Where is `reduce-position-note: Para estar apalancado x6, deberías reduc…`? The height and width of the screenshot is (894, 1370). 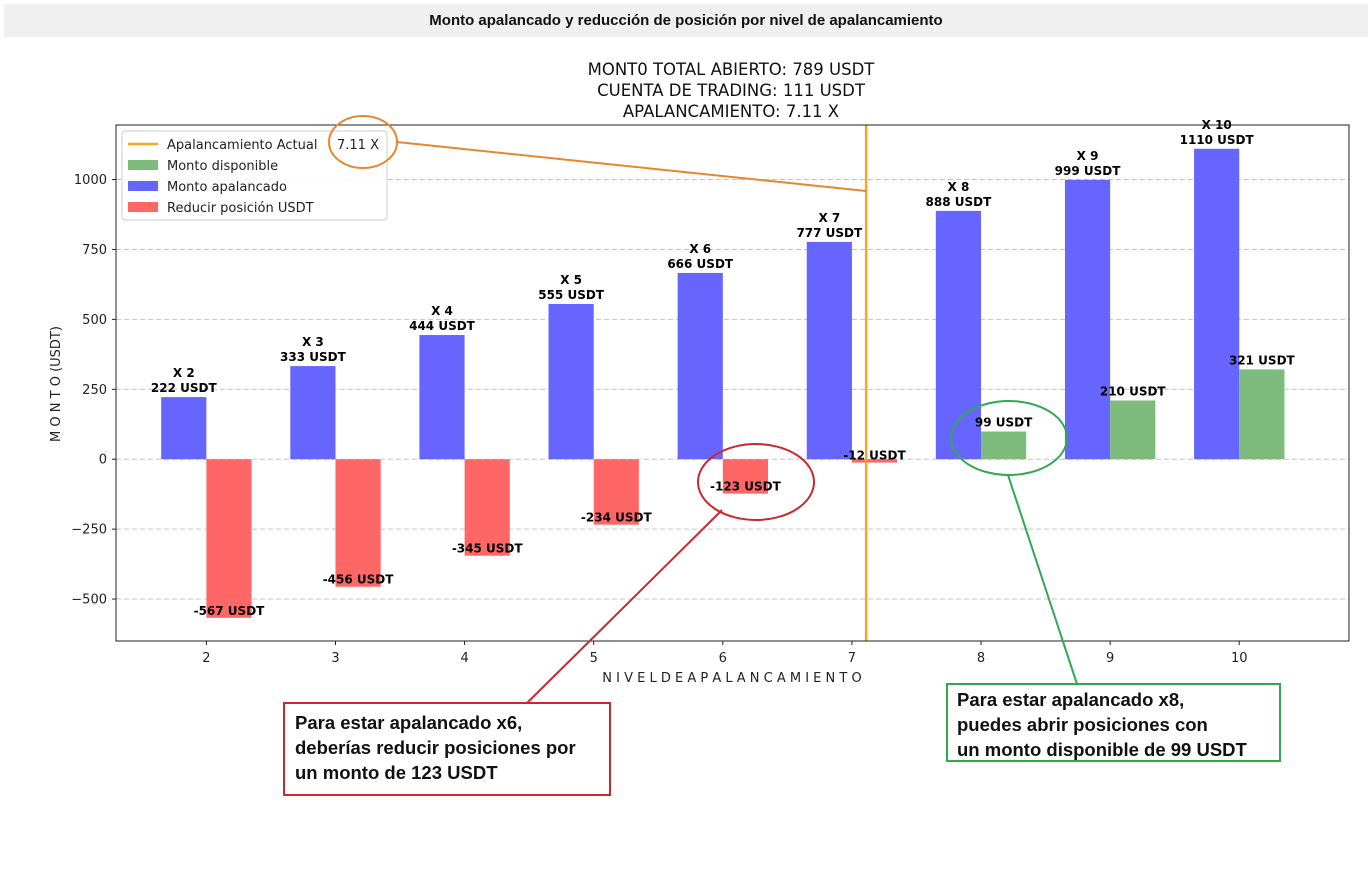
reduce-position-note: Para estar apalancado x6, deberías reduc… is located at coordinates (447, 749).